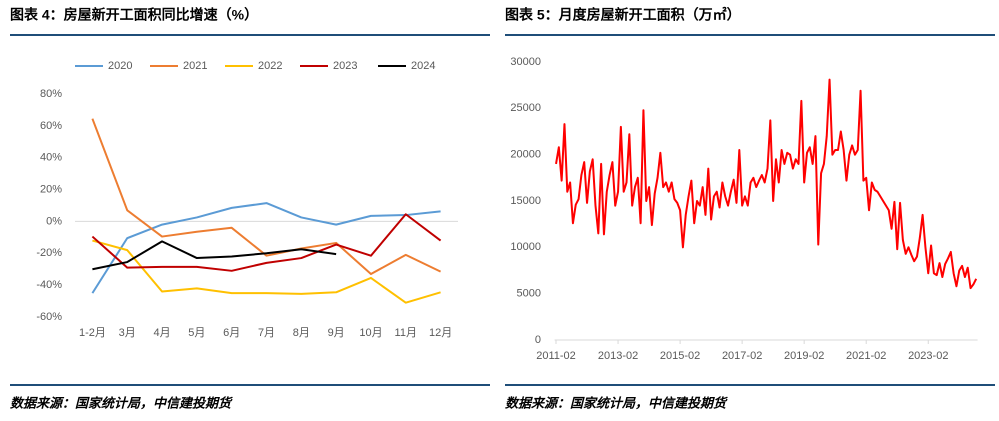  What do you see at coordinates (742, 356) in the screenshot?
I see `x-tick-label: 2017-02` at bounding box center [742, 356].